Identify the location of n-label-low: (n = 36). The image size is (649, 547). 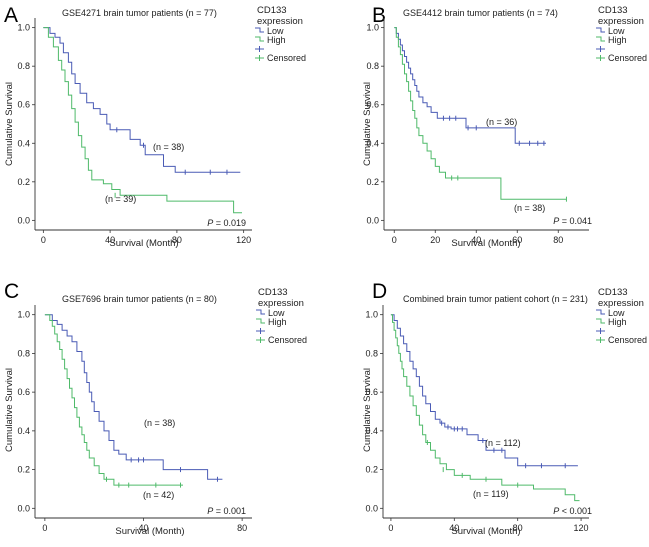
(501, 122).